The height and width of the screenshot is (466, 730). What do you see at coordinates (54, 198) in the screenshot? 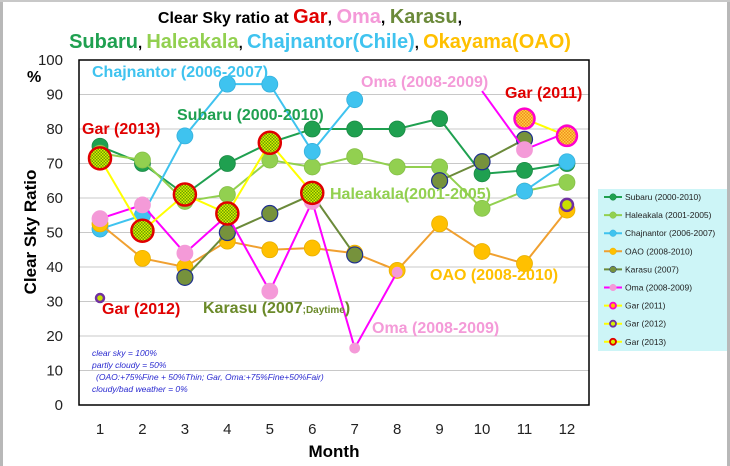
I see `y-tick-label: 60` at bounding box center [54, 198].